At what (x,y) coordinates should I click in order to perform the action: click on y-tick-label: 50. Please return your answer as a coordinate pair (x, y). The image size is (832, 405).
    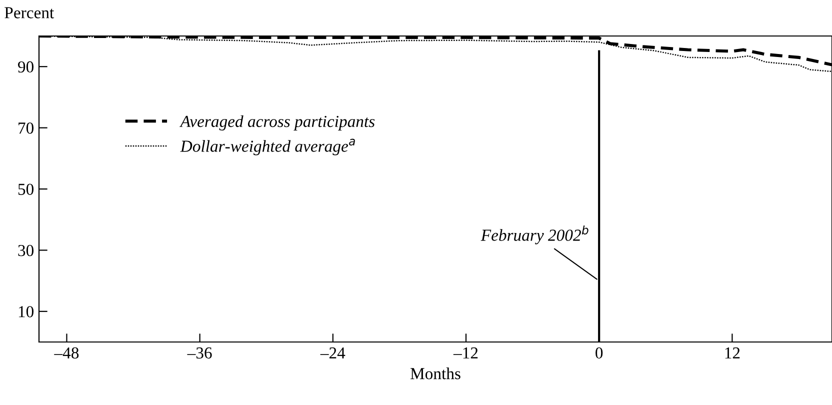
    Looking at the image, I should click on (26, 189).